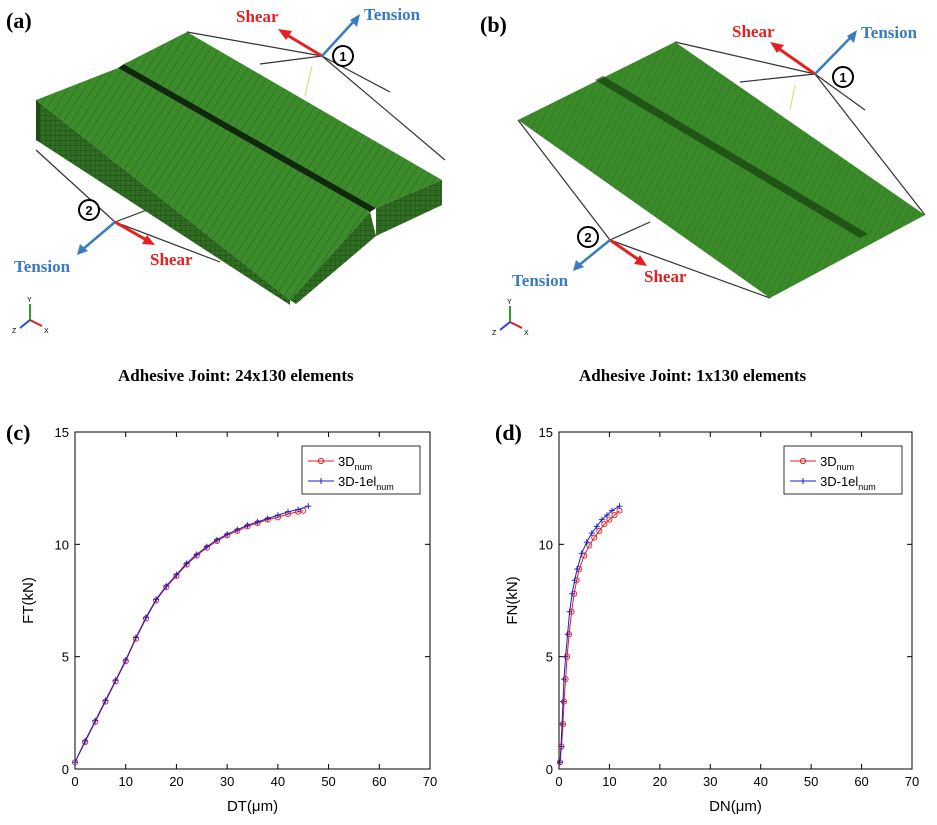  What do you see at coordinates (594, 253) in the screenshot?
I see `tension-arrow-b2` at bounding box center [594, 253].